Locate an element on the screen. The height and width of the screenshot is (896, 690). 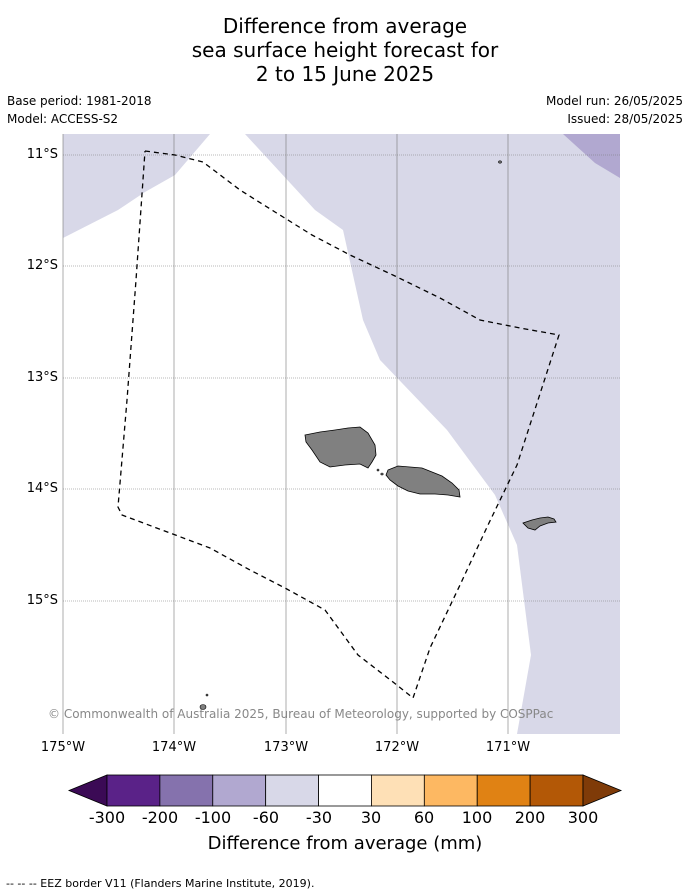
issued-date: Issued: 28/05/2025 is located at coordinates (625, 119).